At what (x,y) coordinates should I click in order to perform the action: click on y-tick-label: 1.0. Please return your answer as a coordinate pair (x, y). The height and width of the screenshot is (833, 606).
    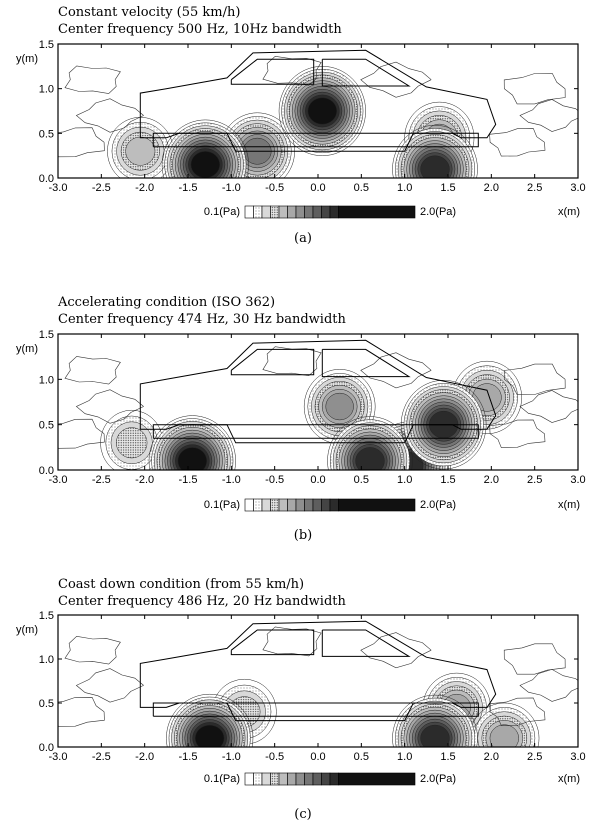
    Looking at the image, I should click on (46, 90).